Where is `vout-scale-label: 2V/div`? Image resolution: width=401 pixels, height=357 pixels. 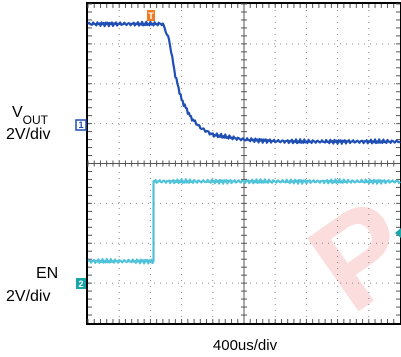
vout-scale-label: 2V/div is located at coordinates (28, 134).